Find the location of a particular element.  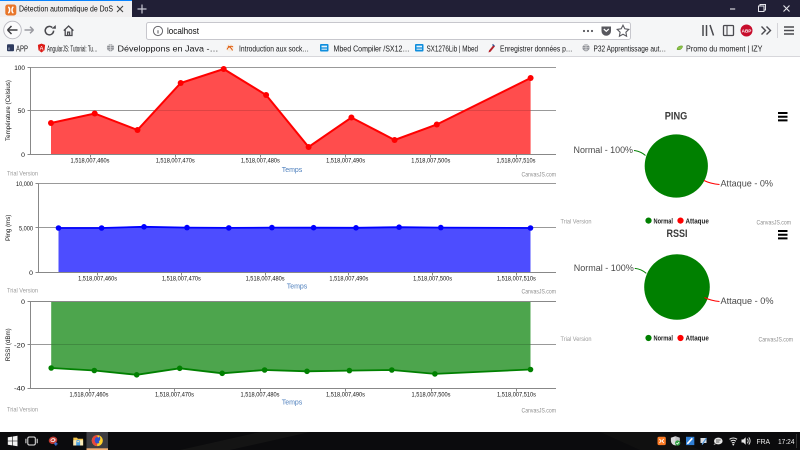

svg-text: RSSI is located at coordinates (677, 234).